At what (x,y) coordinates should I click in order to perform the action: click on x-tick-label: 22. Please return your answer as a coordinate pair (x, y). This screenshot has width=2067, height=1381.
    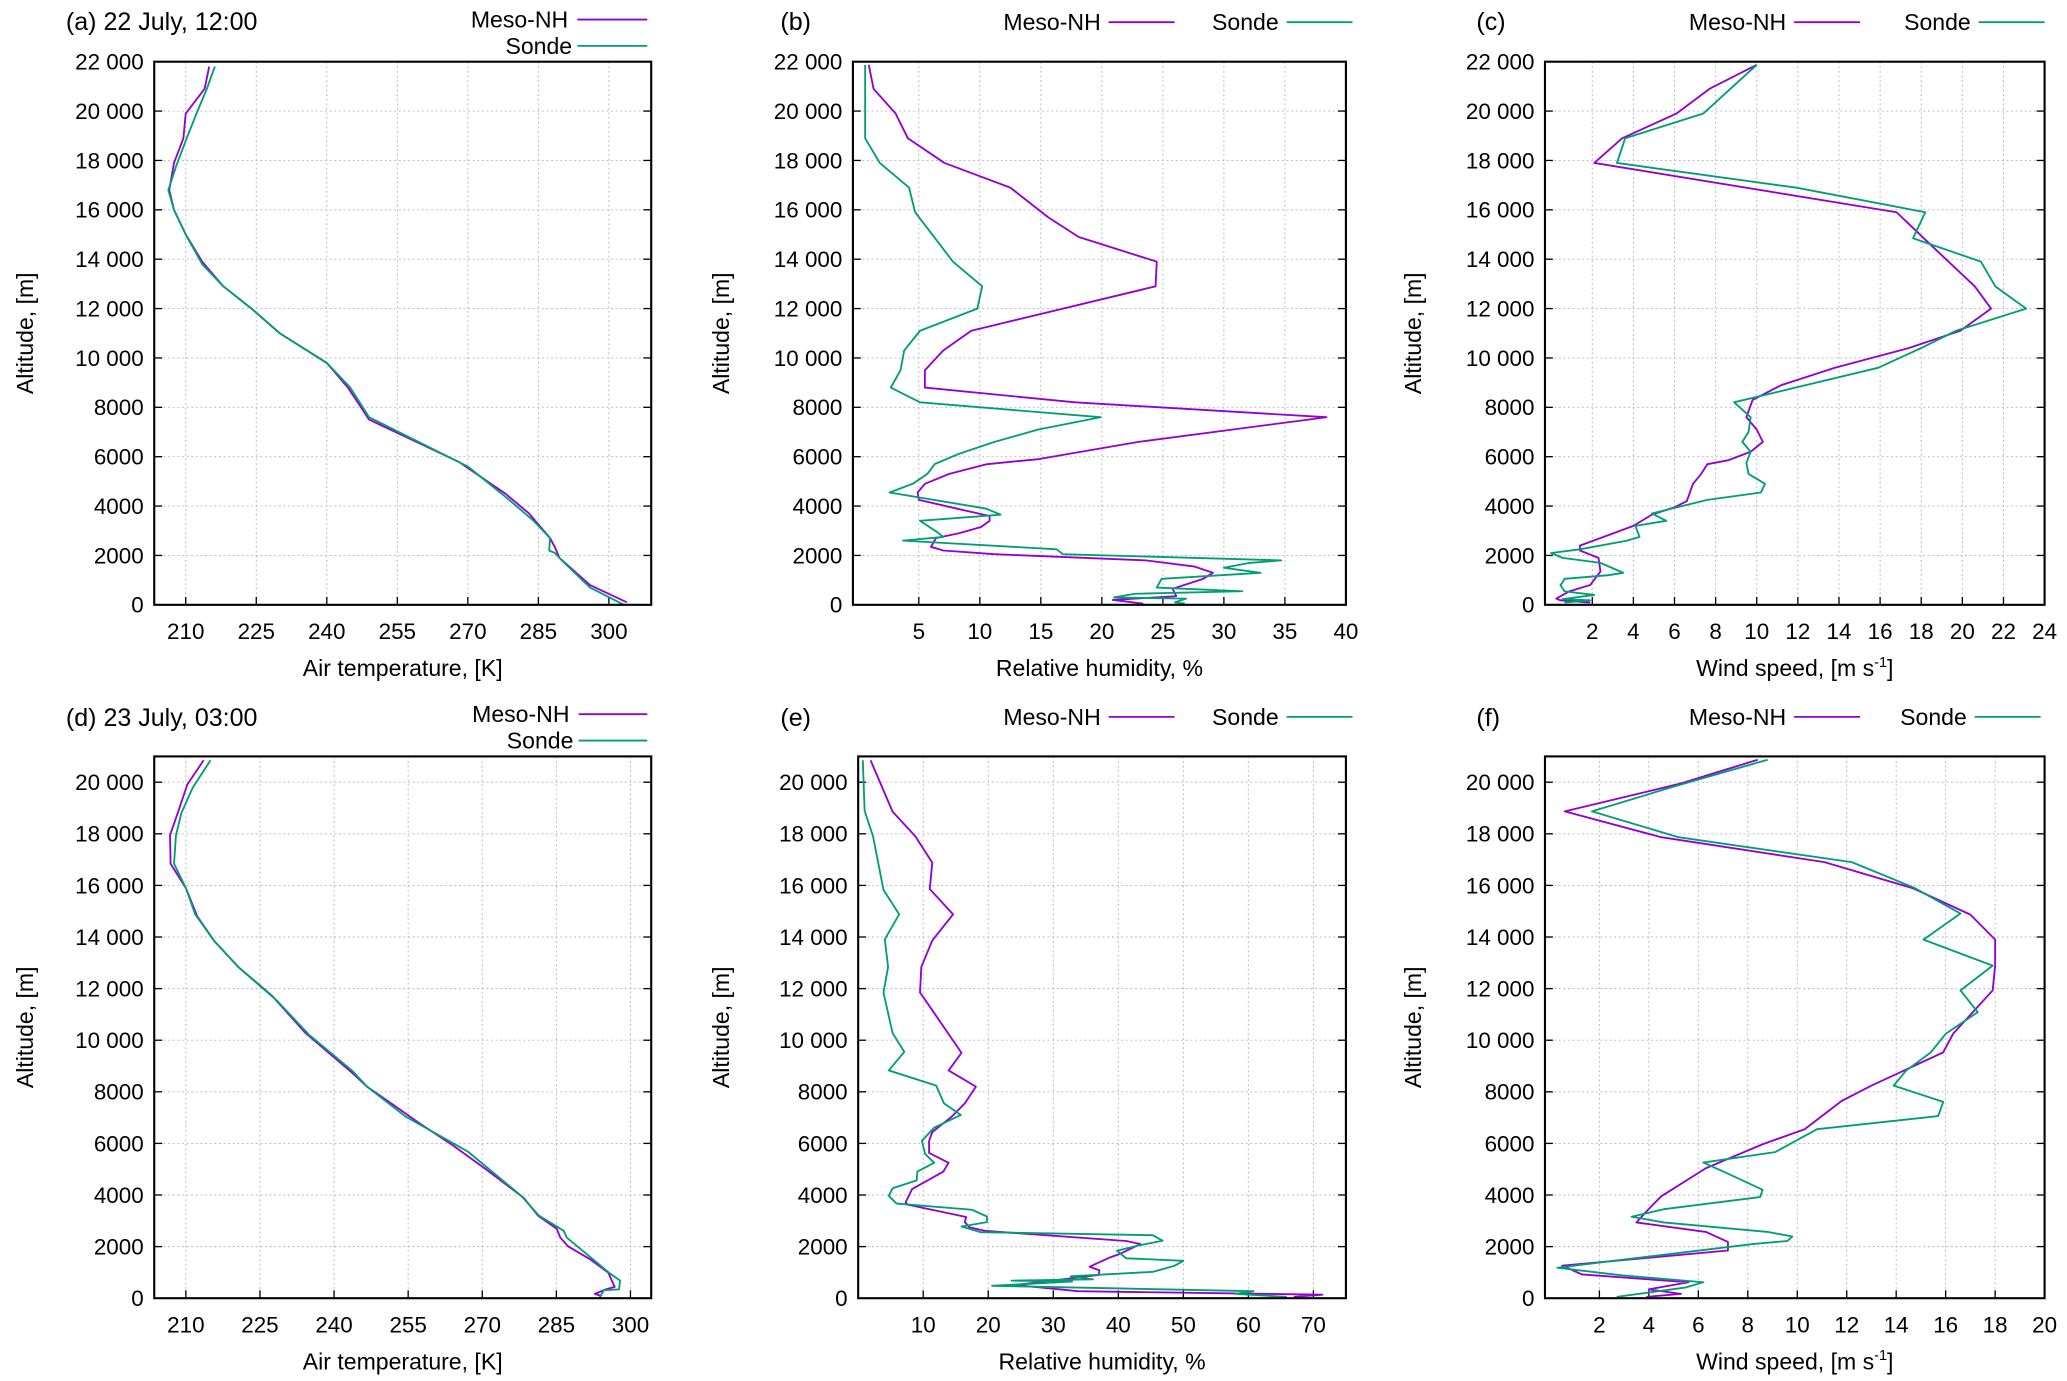
    Looking at the image, I should click on (2003, 631).